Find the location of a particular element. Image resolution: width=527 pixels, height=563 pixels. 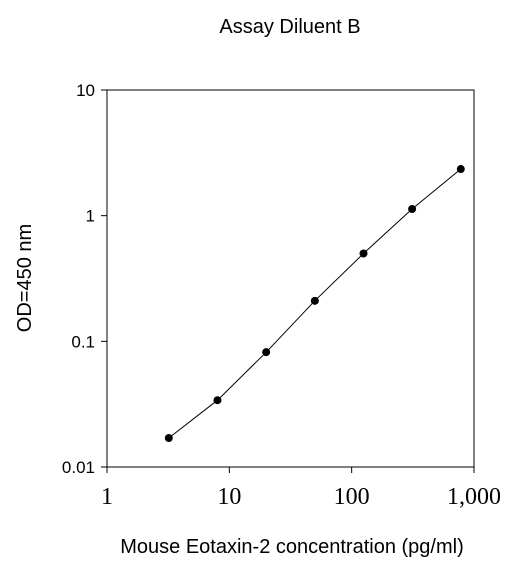

x-axis-label: Mouse Eotaxin-2 concentration (pg/ml) is located at coordinates (292, 547).